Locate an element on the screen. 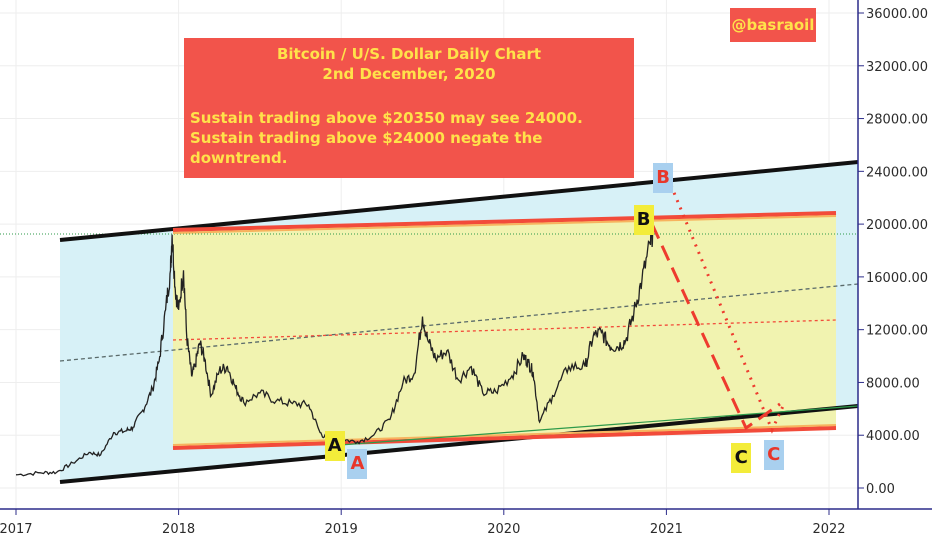 Image resolution: width=932 pixels, height=550 pixels. yellow-channel-top-glow is located at coordinates (504, 224).